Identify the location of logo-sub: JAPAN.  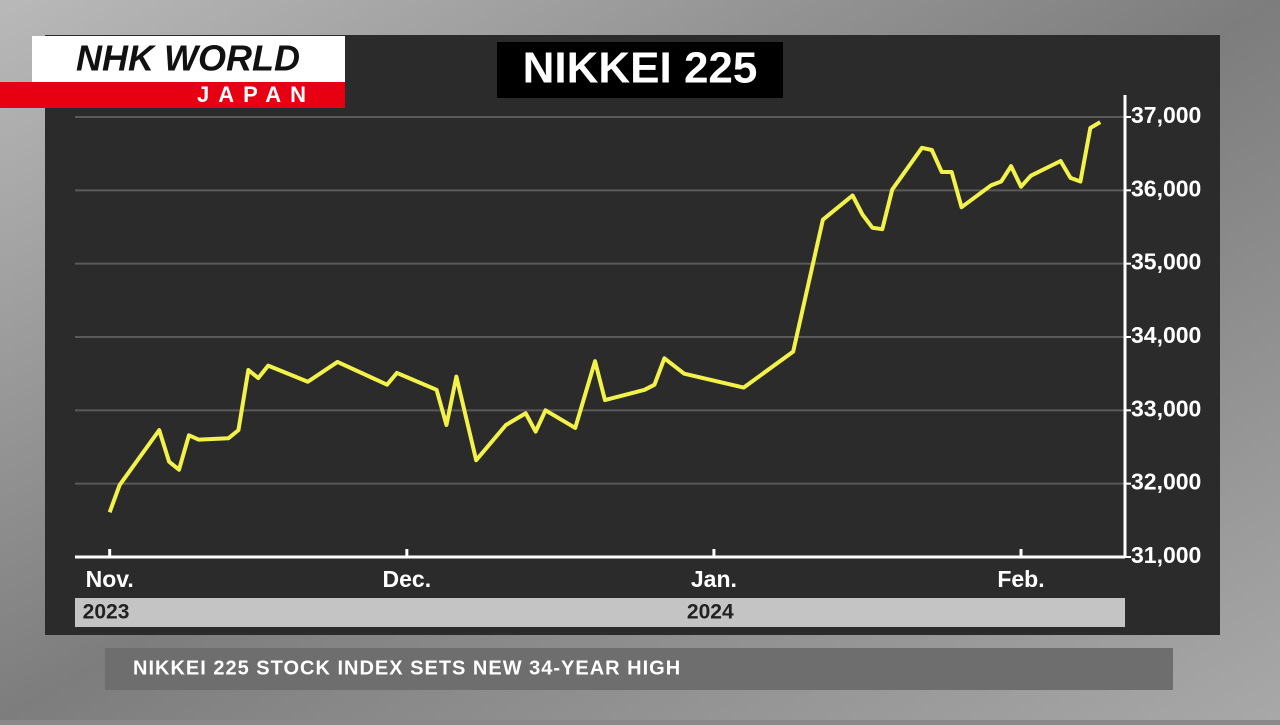
(256, 94).